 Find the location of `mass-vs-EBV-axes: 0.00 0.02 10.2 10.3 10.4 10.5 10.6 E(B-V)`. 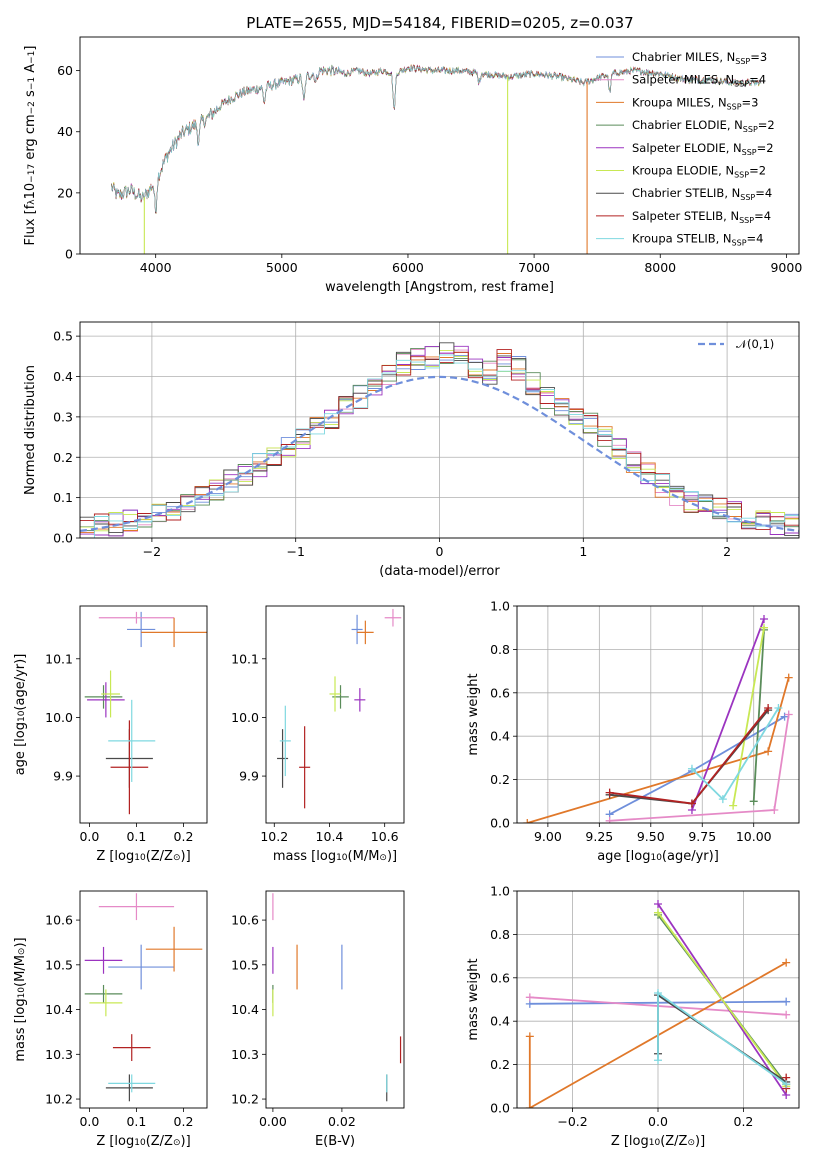

mass-vs-EBV-axes: 0.00 0.02 10.2 10.3 10.4 10.5 10.6 E(B-V) is located at coordinates (293, 1031).